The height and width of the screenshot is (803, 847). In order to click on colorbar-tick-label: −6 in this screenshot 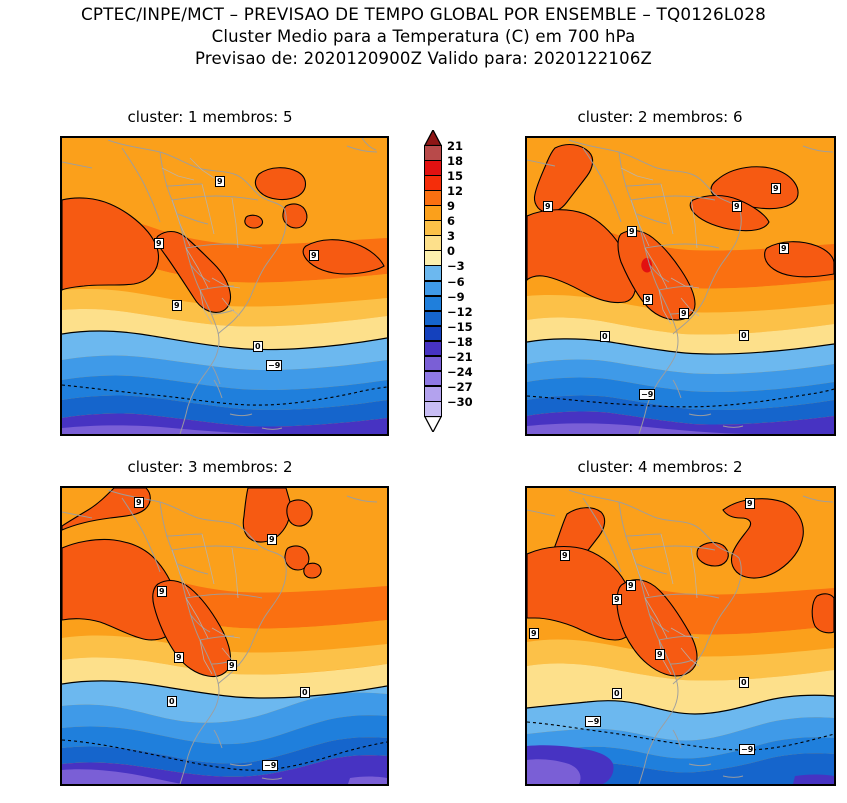, I will do `click(456, 281)`.